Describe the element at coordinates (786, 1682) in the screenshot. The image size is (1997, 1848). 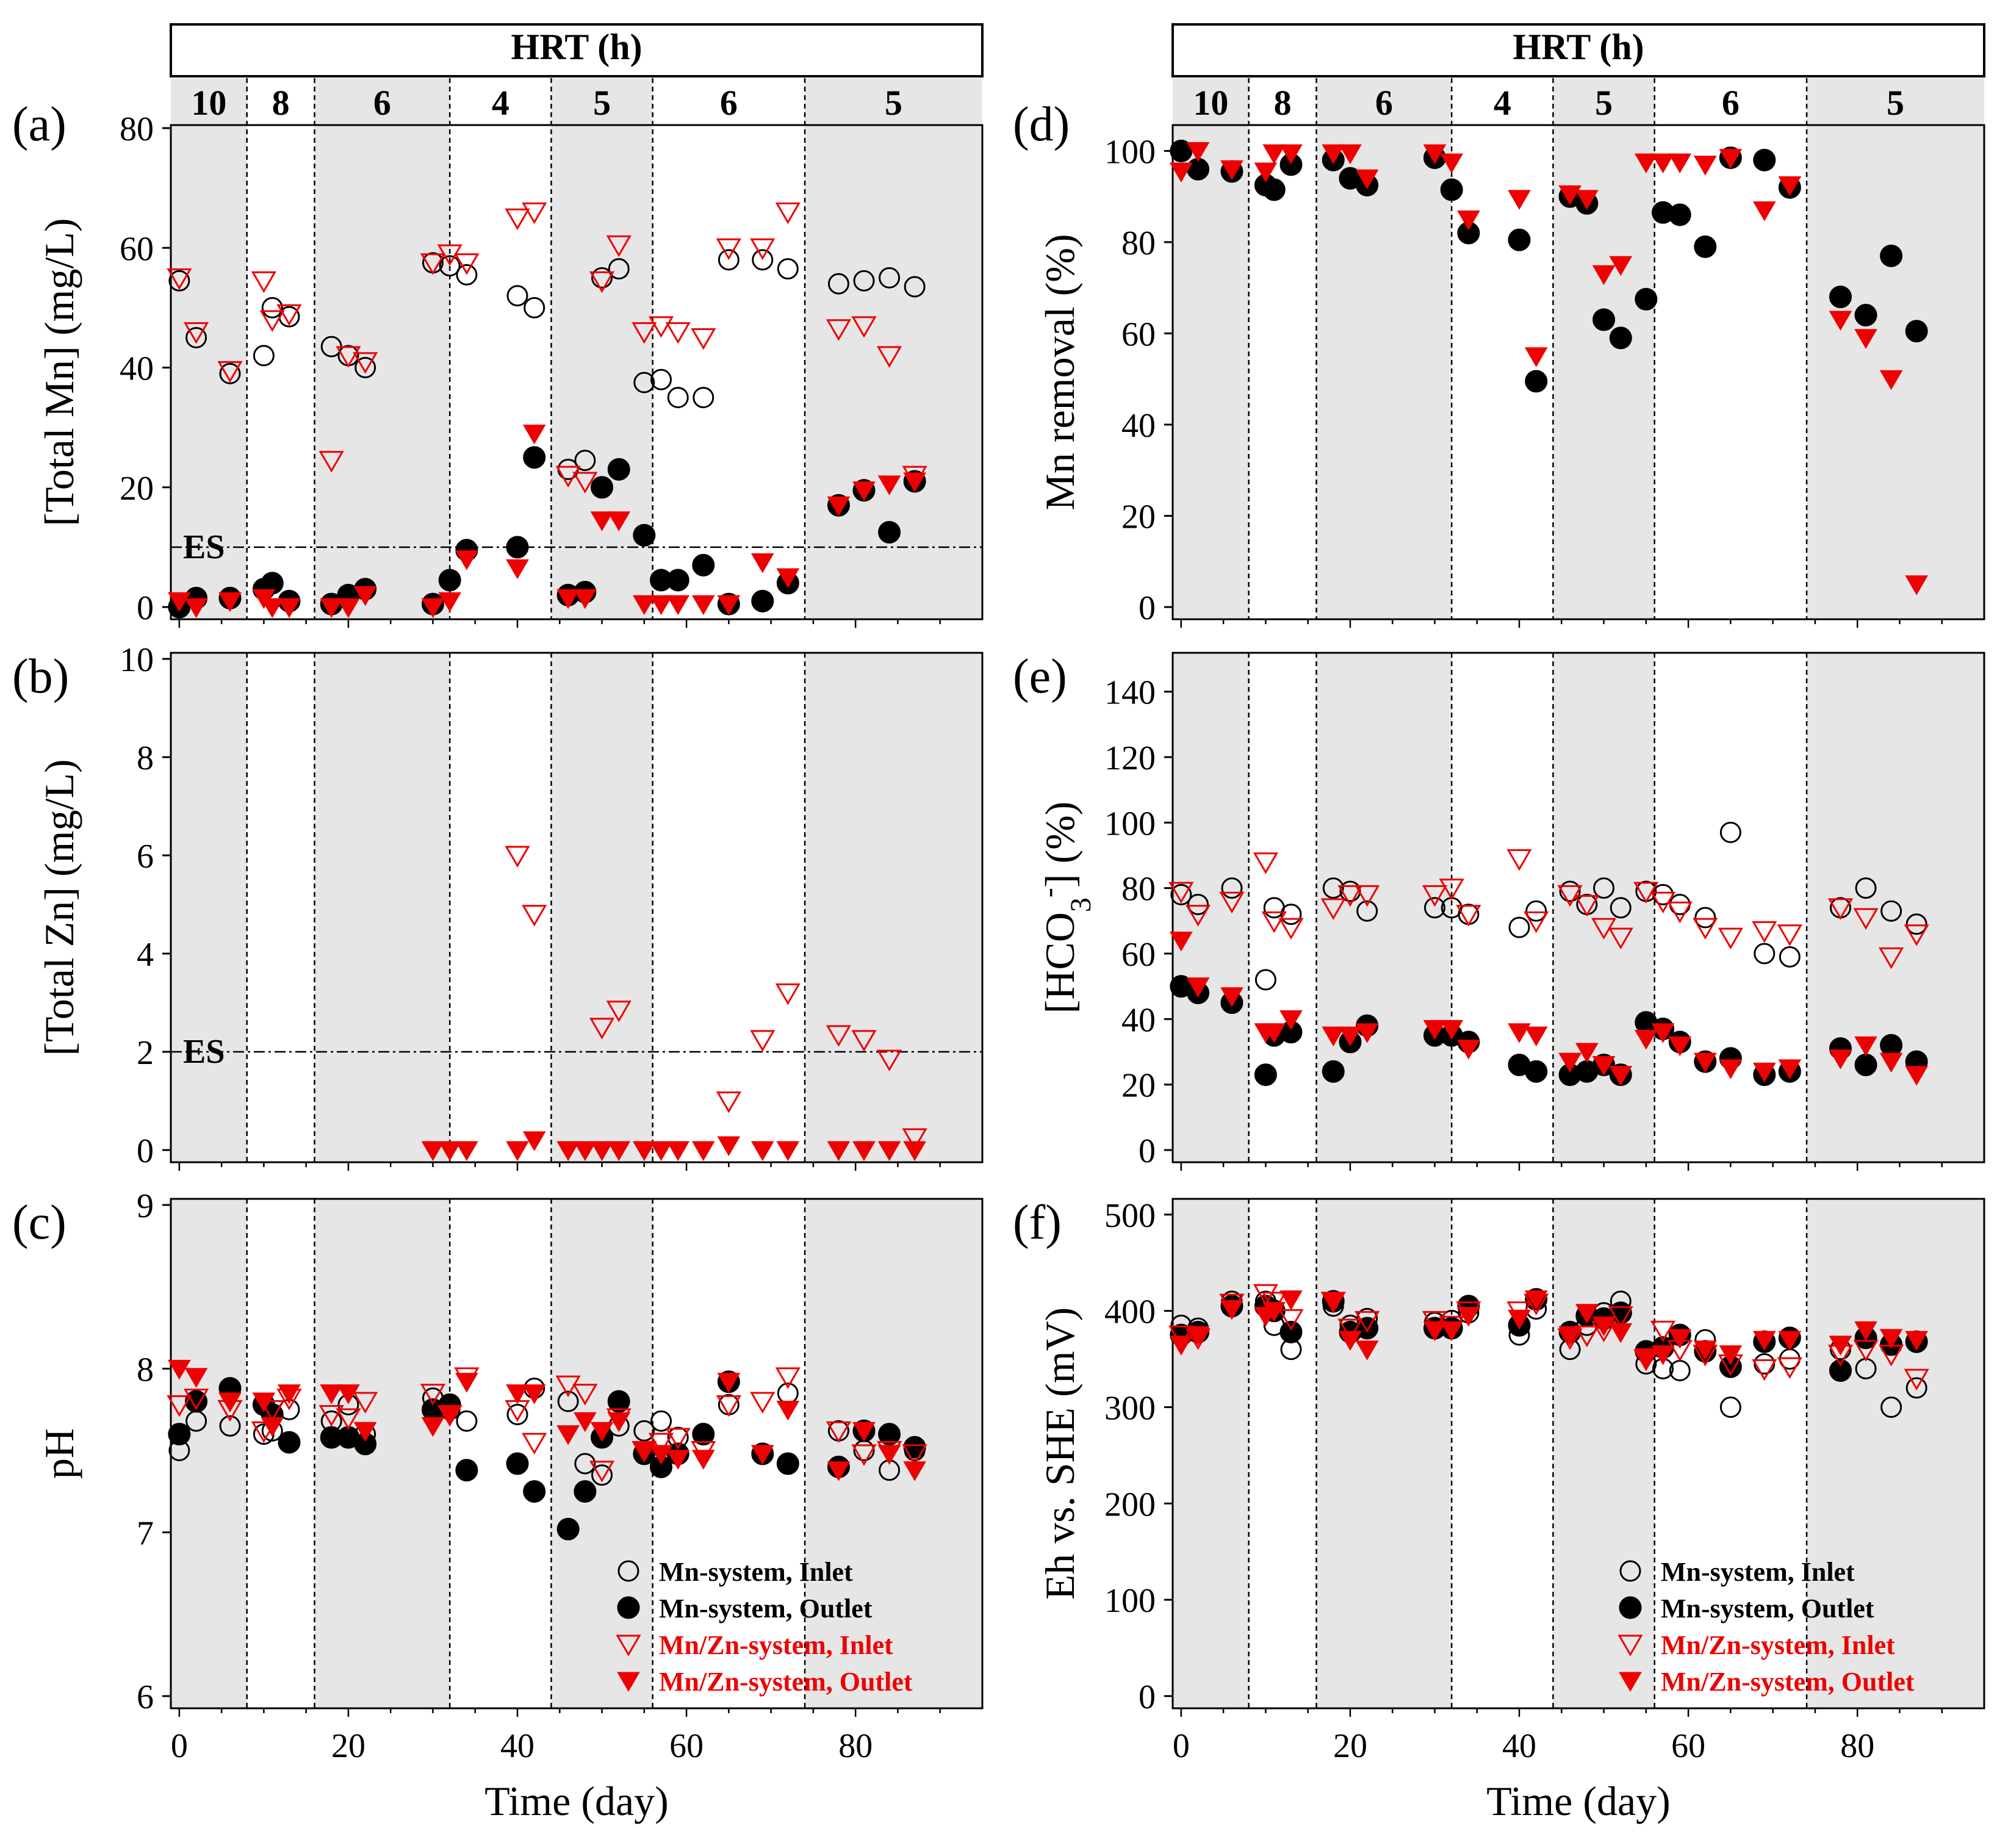
I see `legend-label: Mn/Zn-system, Outlet` at that location.